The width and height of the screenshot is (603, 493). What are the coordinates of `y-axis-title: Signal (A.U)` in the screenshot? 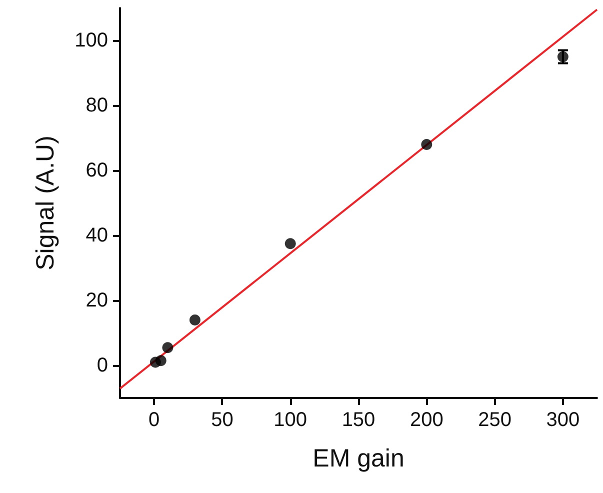 It's located at (46, 203).